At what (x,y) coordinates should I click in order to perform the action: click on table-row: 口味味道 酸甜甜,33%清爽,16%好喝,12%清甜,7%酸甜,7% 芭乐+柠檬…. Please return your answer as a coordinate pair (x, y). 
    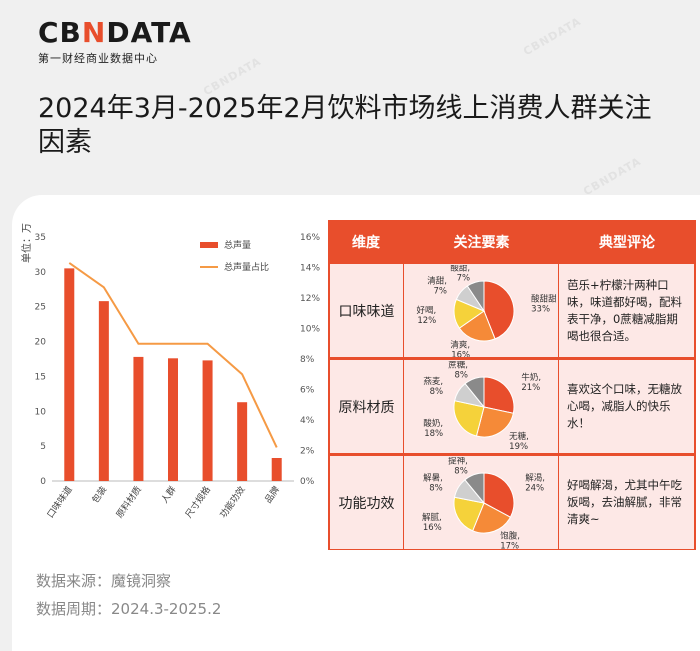
    Looking at the image, I should click on (512, 310).